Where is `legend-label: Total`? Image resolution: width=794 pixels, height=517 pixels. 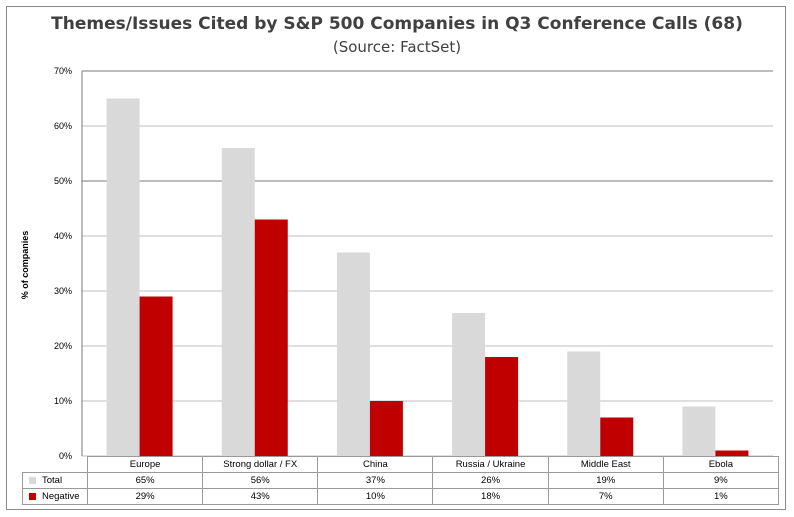 legend-label: Total is located at coordinates (52, 480).